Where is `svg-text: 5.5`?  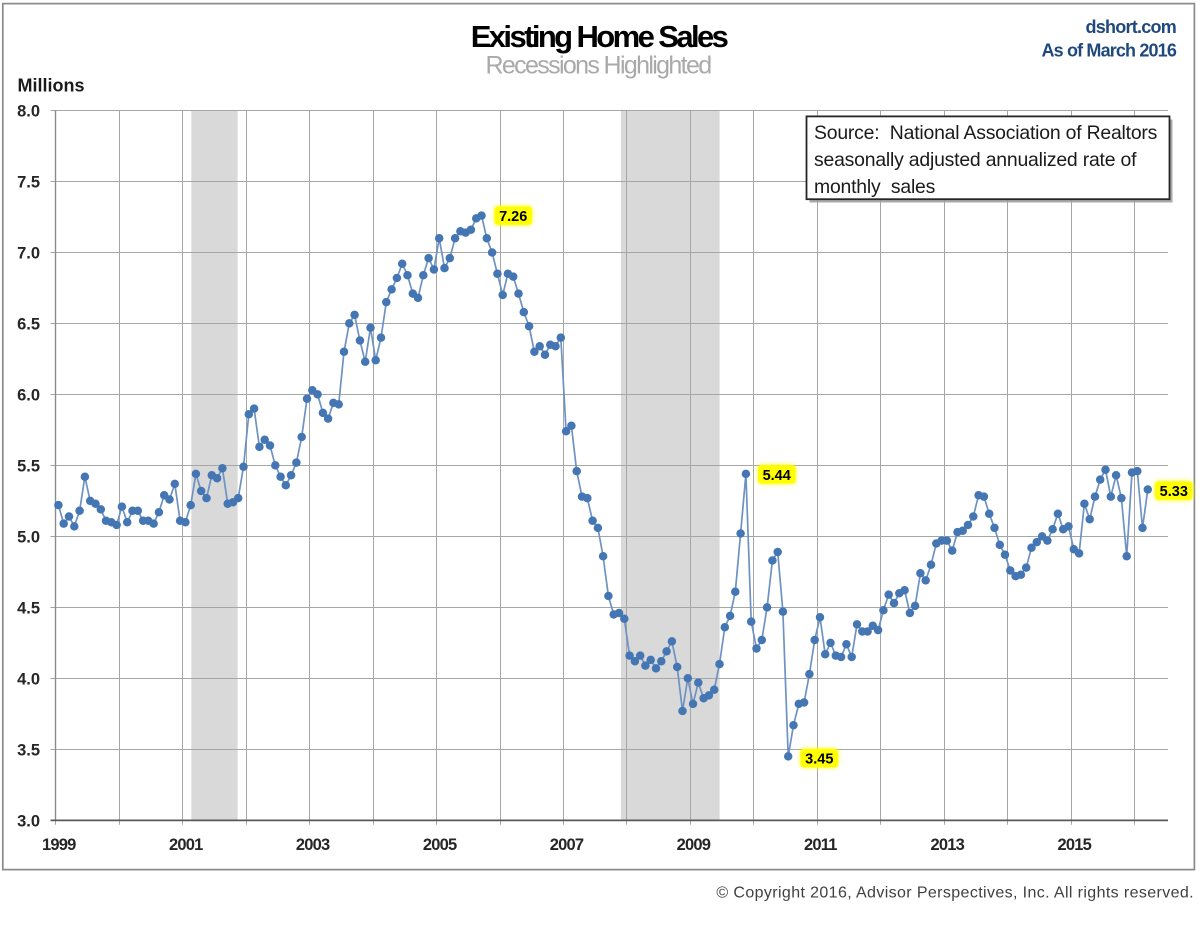
svg-text: 5.5 is located at coordinates (28, 466).